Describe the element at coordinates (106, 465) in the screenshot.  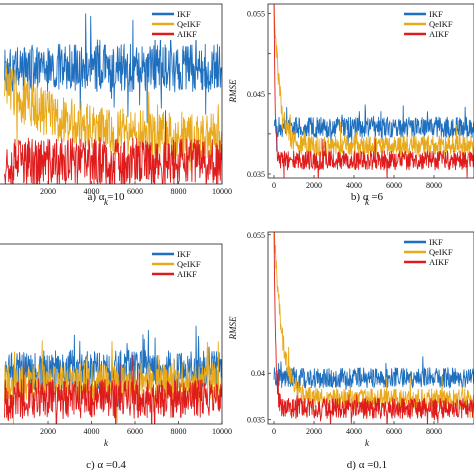
I see `panel-caption: c) α =0.4` at that location.